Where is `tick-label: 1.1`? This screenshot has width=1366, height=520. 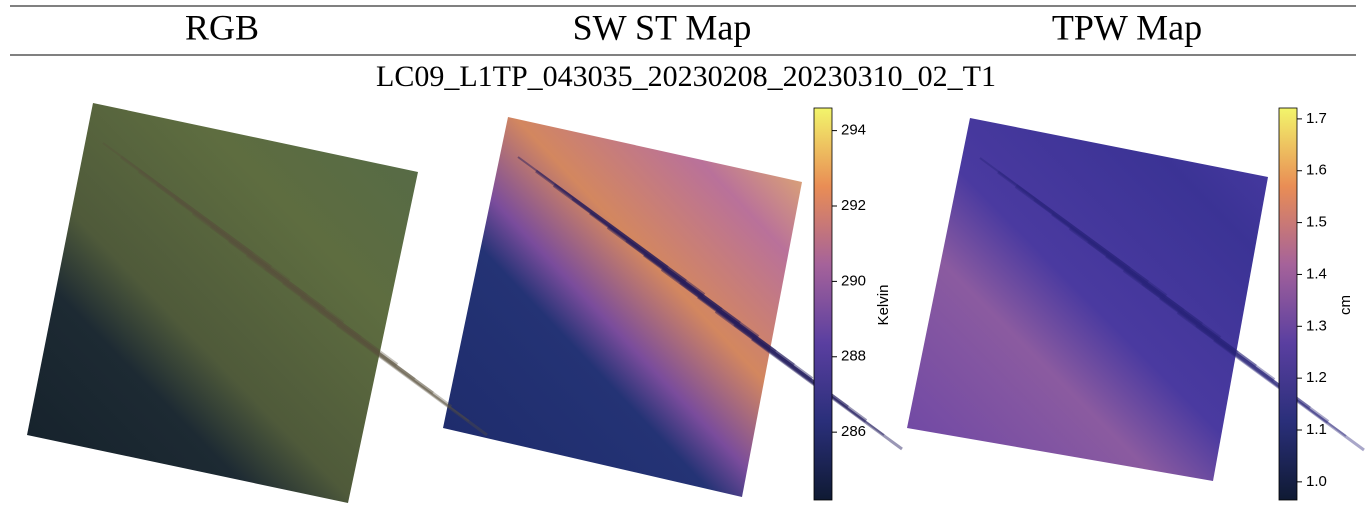
tick-label: 1.1 is located at coordinates (1316, 429).